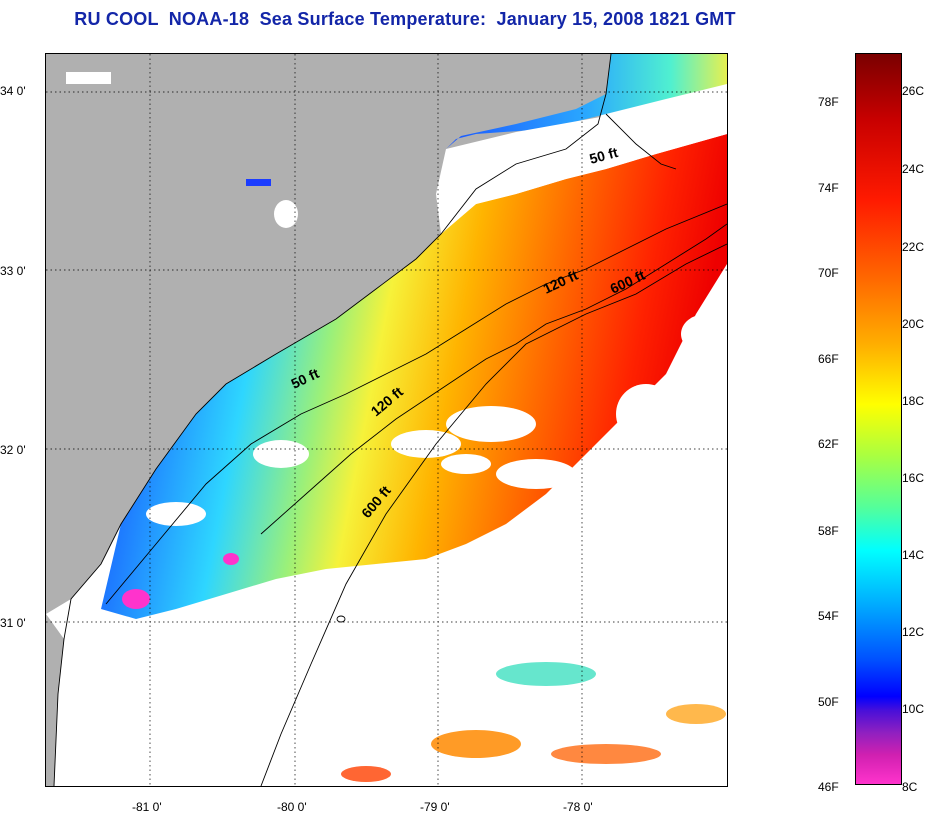  Describe the element at coordinates (13, 450) in the screenshot. I see `lat-label-32: 32 0'` at that location.